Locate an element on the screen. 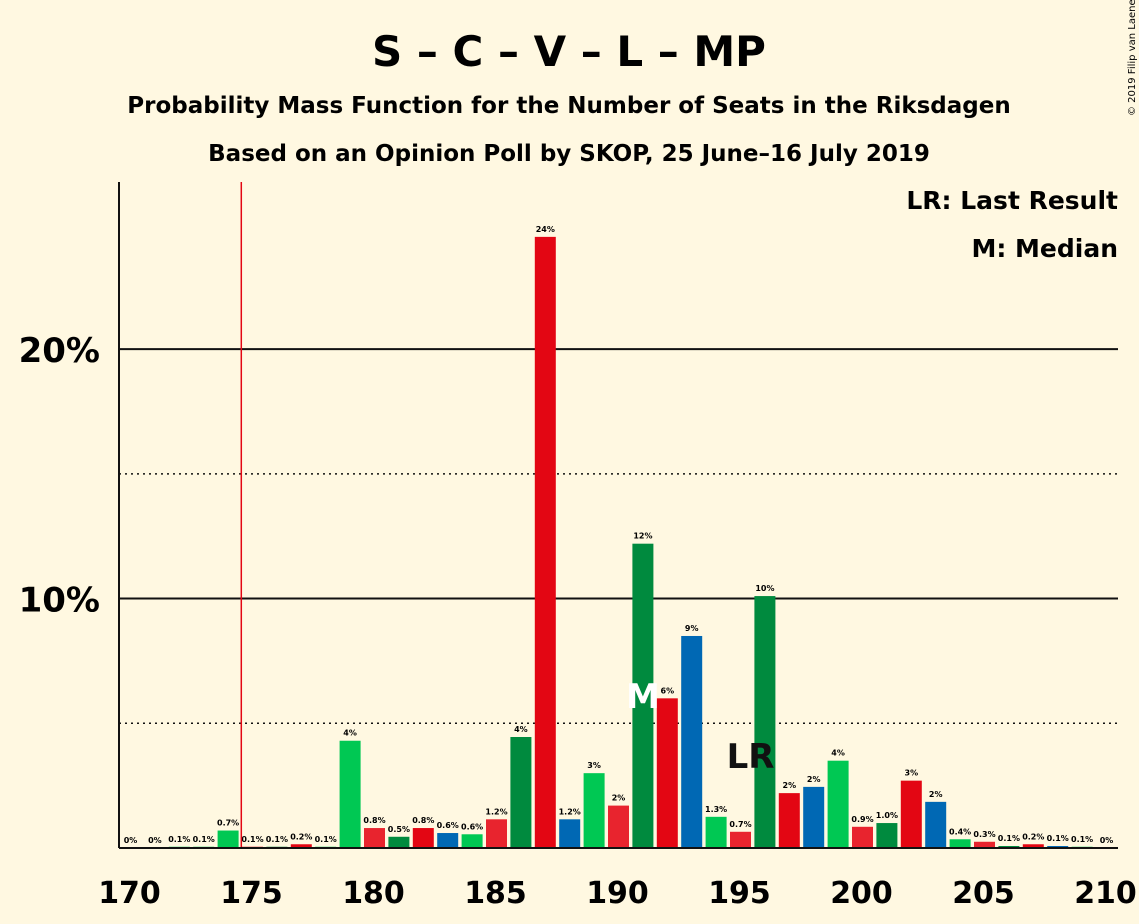 The image size is (1139, 924). median-marker: M is located at coordinates (643, 697).